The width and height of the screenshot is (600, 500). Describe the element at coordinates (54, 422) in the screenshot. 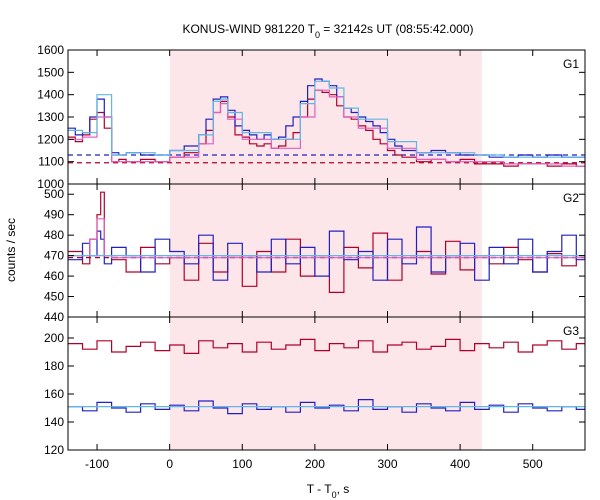

I see `y-tick-label: 140` at that location.